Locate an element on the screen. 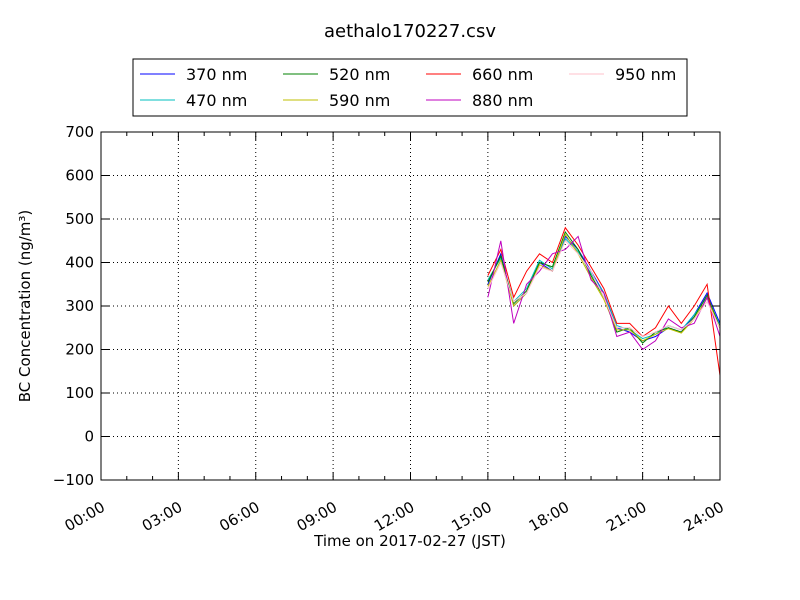  y-tick-label: 700 is located at coordinates (79, 132).